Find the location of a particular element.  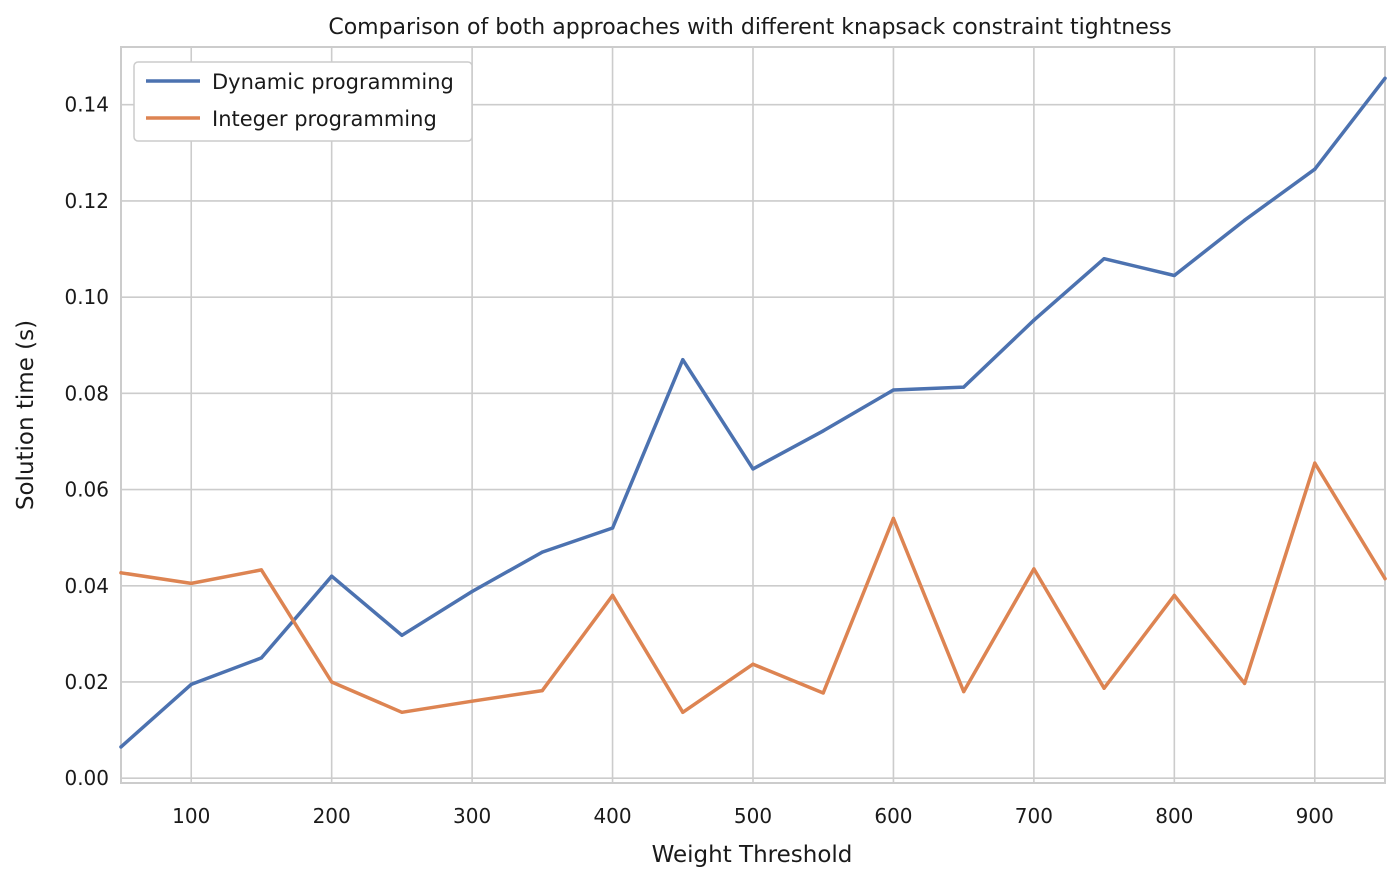

legend-label-dynamic-programming: Dynamic programming is located at coordinates (333, 82).